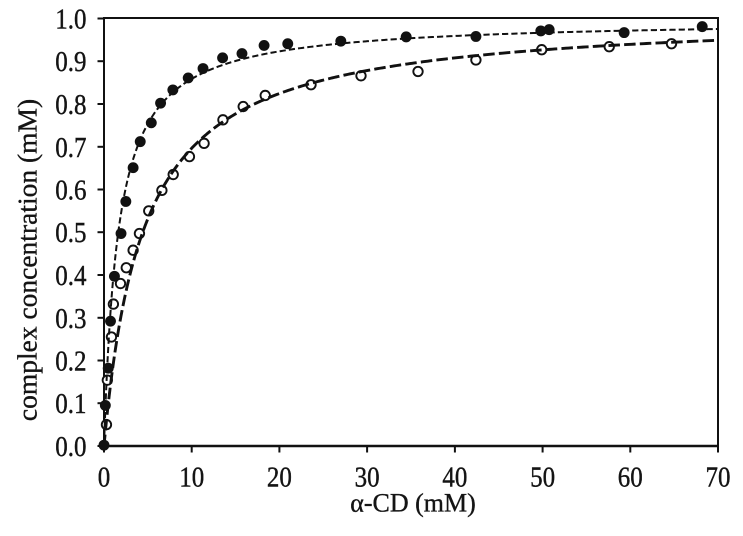  What do you see at coordinates (630, 477) in the screenshot?
I see `svg-text: 60` at bounding box center [630, 477].